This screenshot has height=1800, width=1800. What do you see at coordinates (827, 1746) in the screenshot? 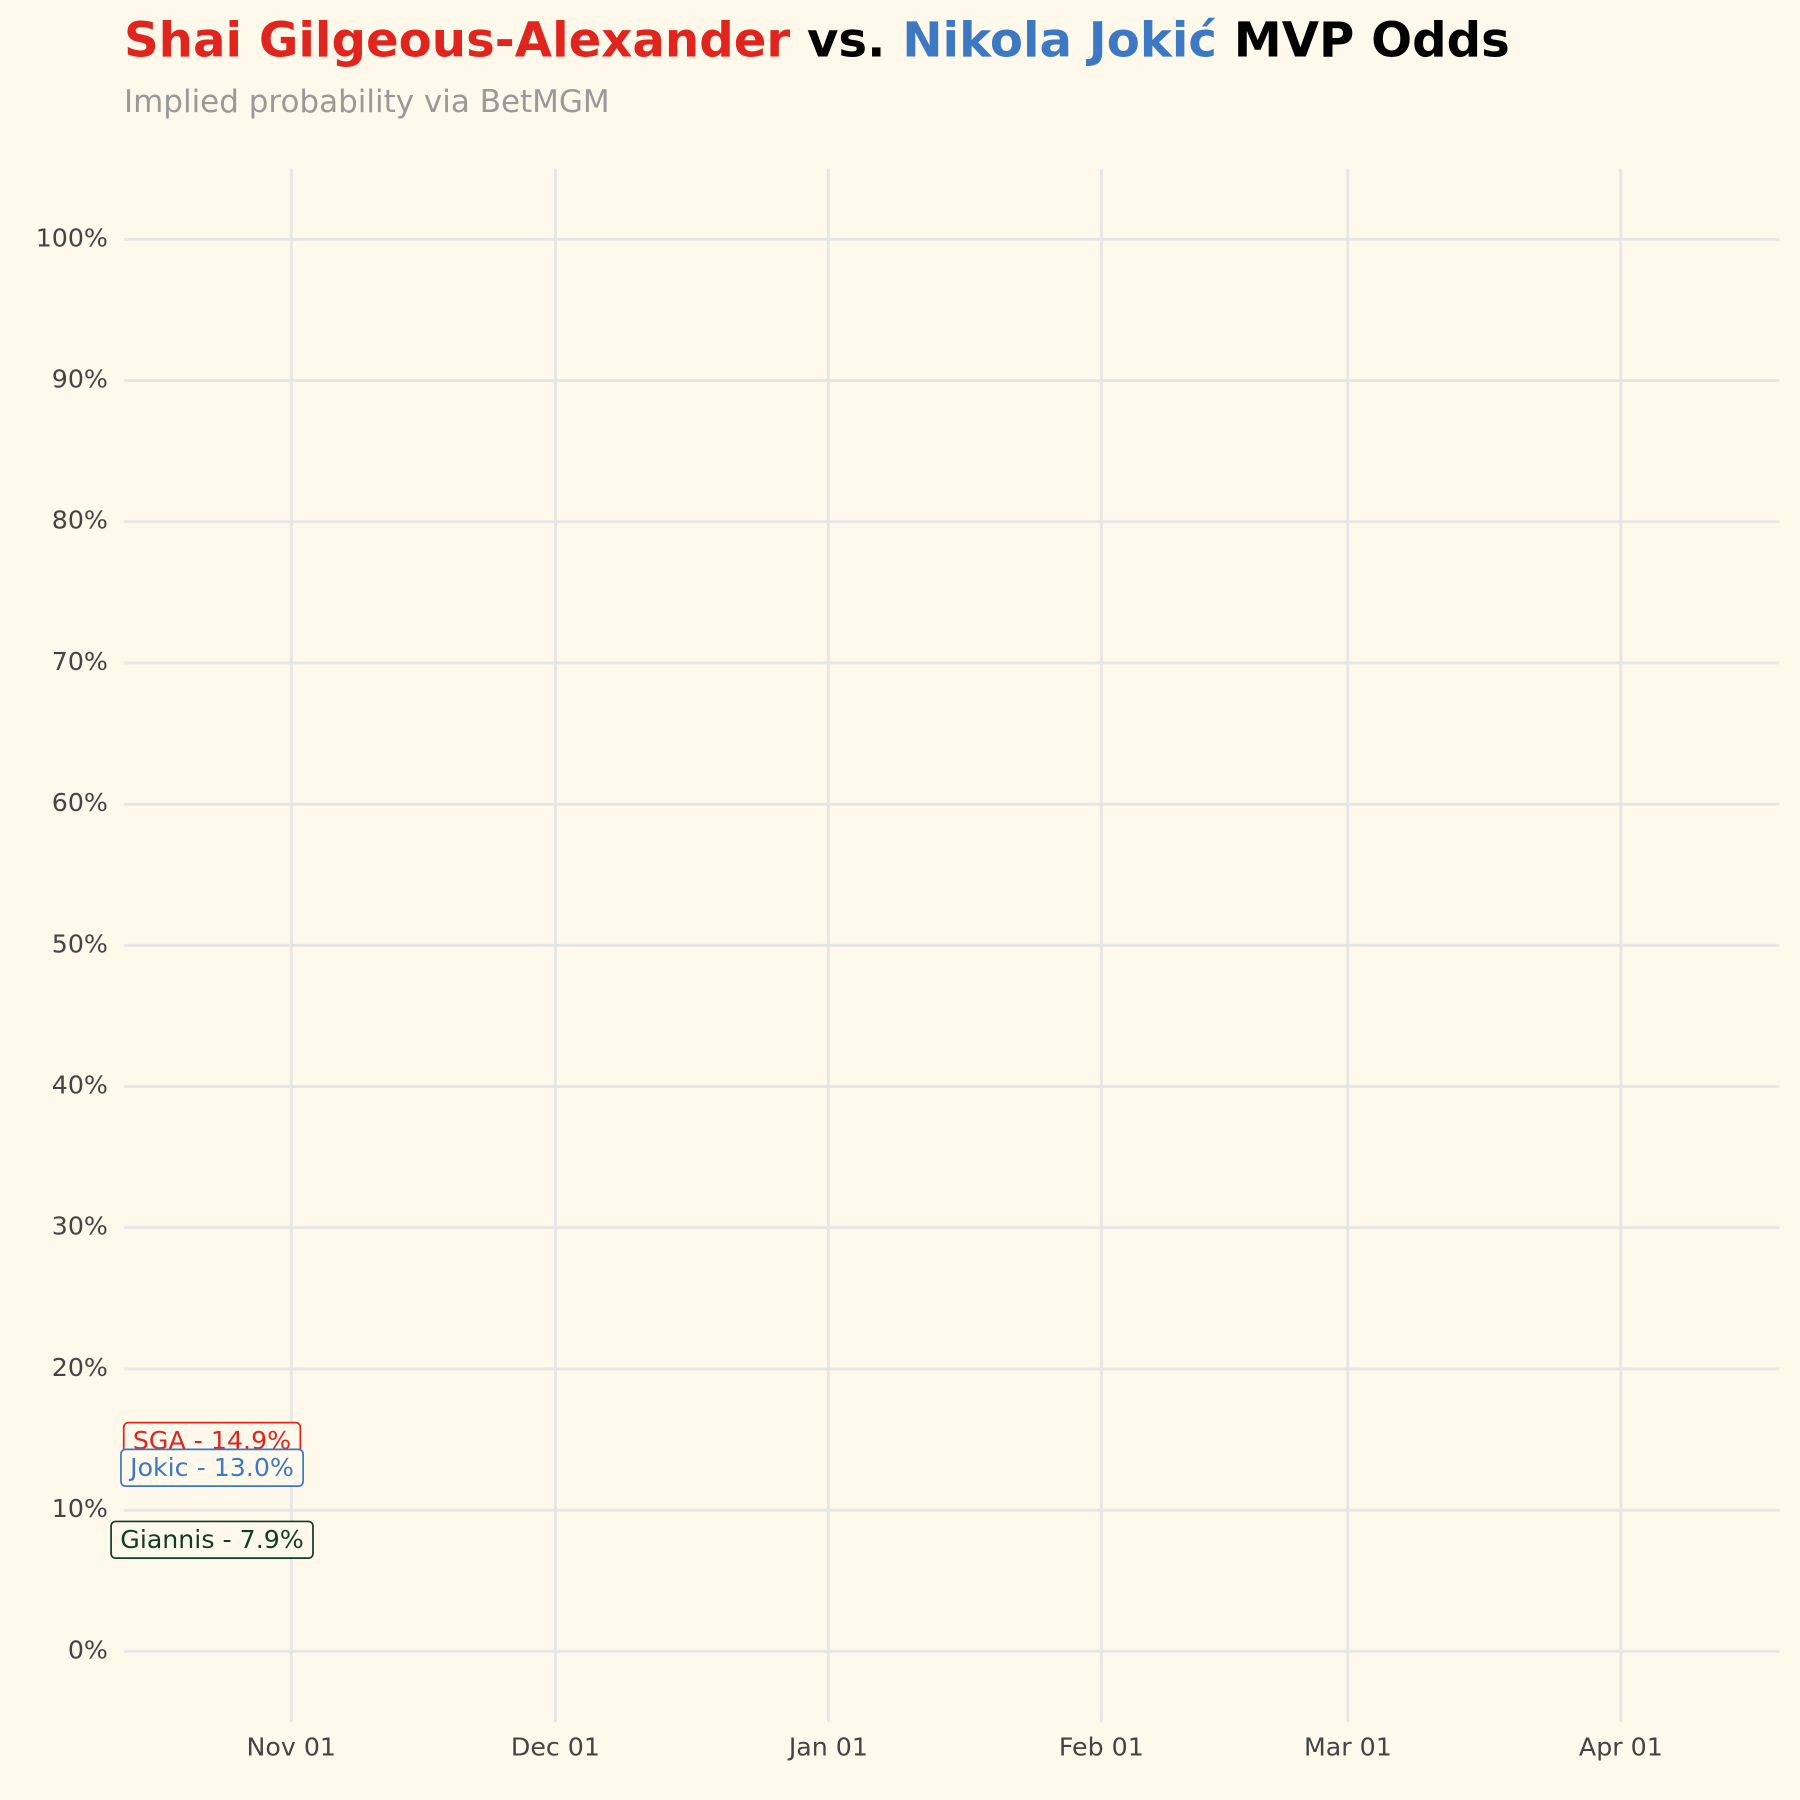
I see `x-tick-label: Jan 01` at bounding box center [827, 1746].